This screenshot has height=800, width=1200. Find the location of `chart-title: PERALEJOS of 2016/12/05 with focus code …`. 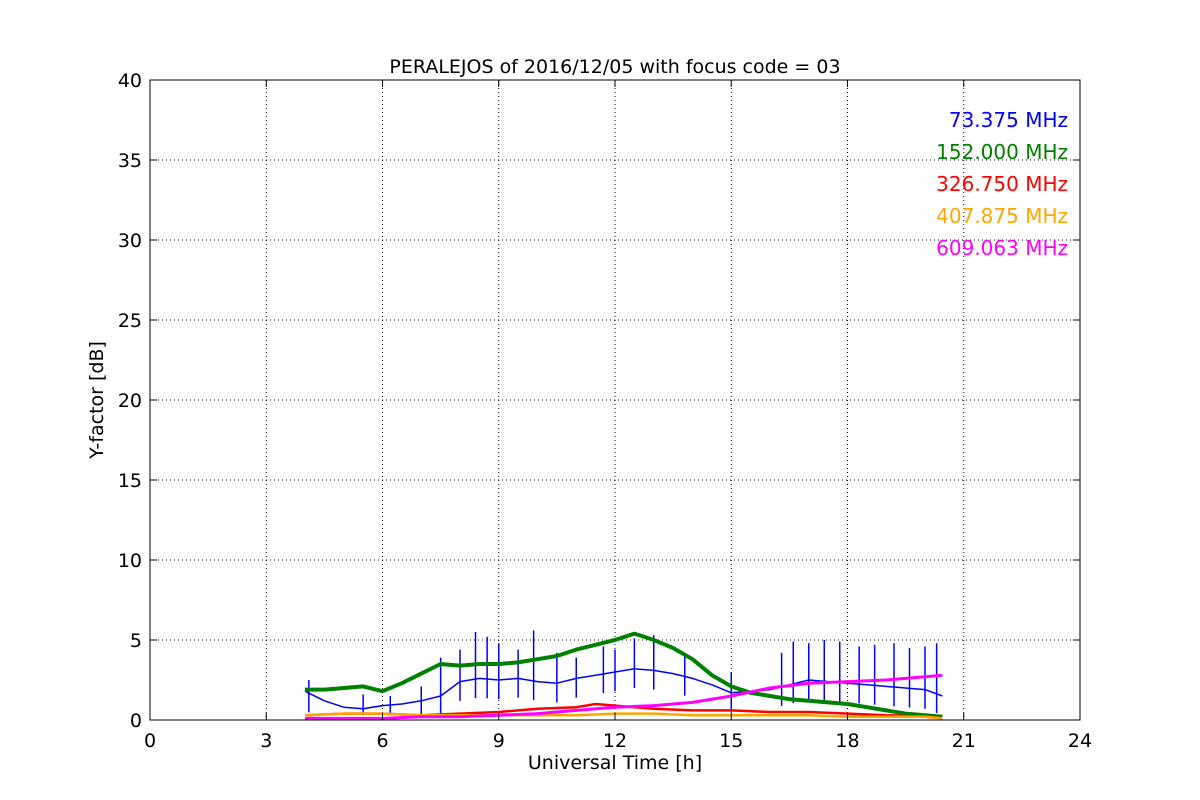

chart-title: PERALEJOS of 2016/12/05 with focus code … is located at coordinates (614, 67).